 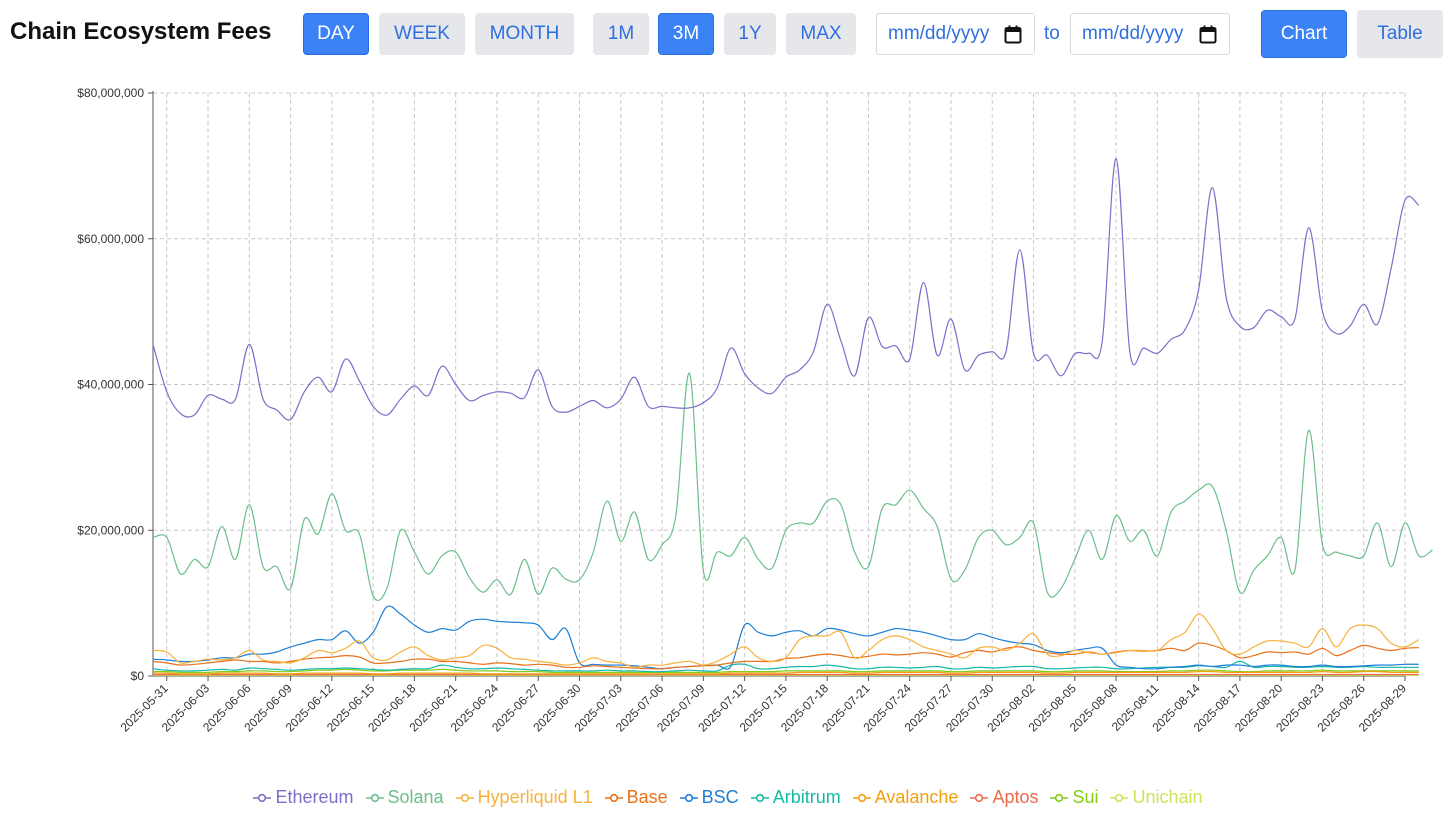 What do you see at coordinates (1085, 797) in the screenshot?
I see `legend-label: Sui` at bounding box center [1085, 797].